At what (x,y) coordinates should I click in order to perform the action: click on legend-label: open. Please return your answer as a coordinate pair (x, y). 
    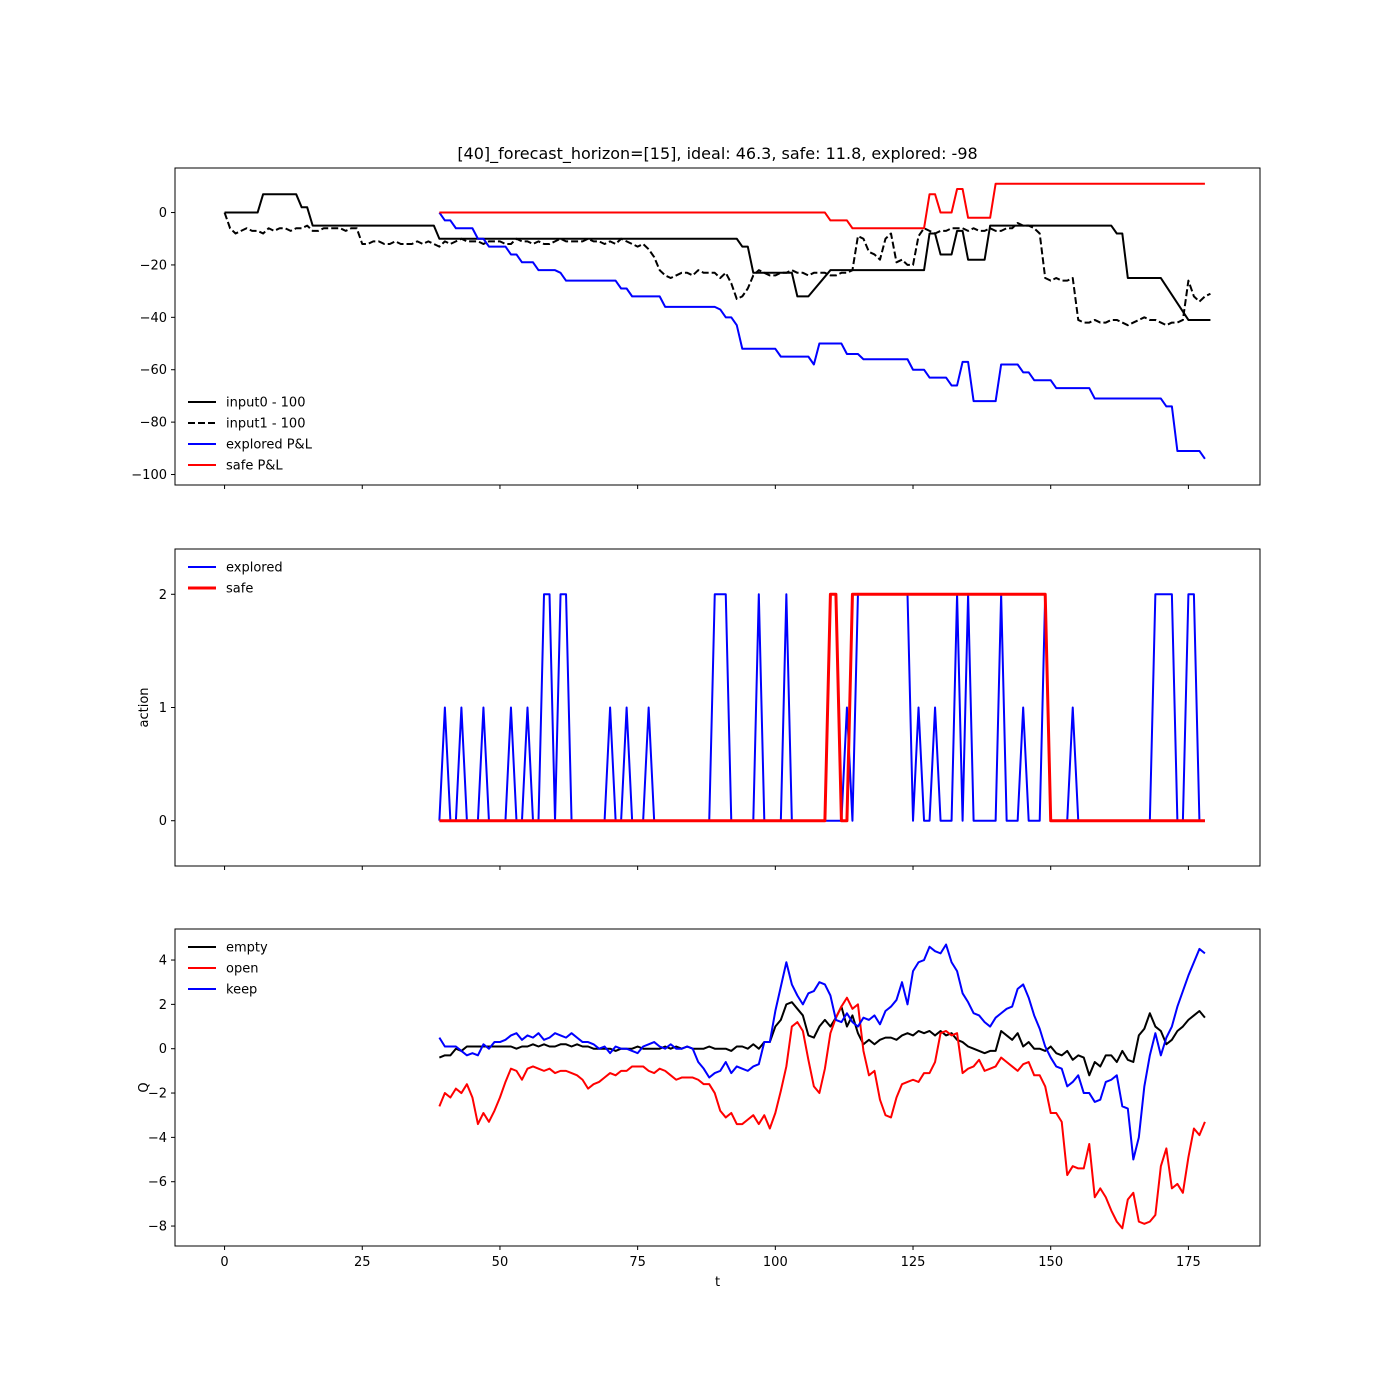
    Looking at the image, I should click on (242, 969).